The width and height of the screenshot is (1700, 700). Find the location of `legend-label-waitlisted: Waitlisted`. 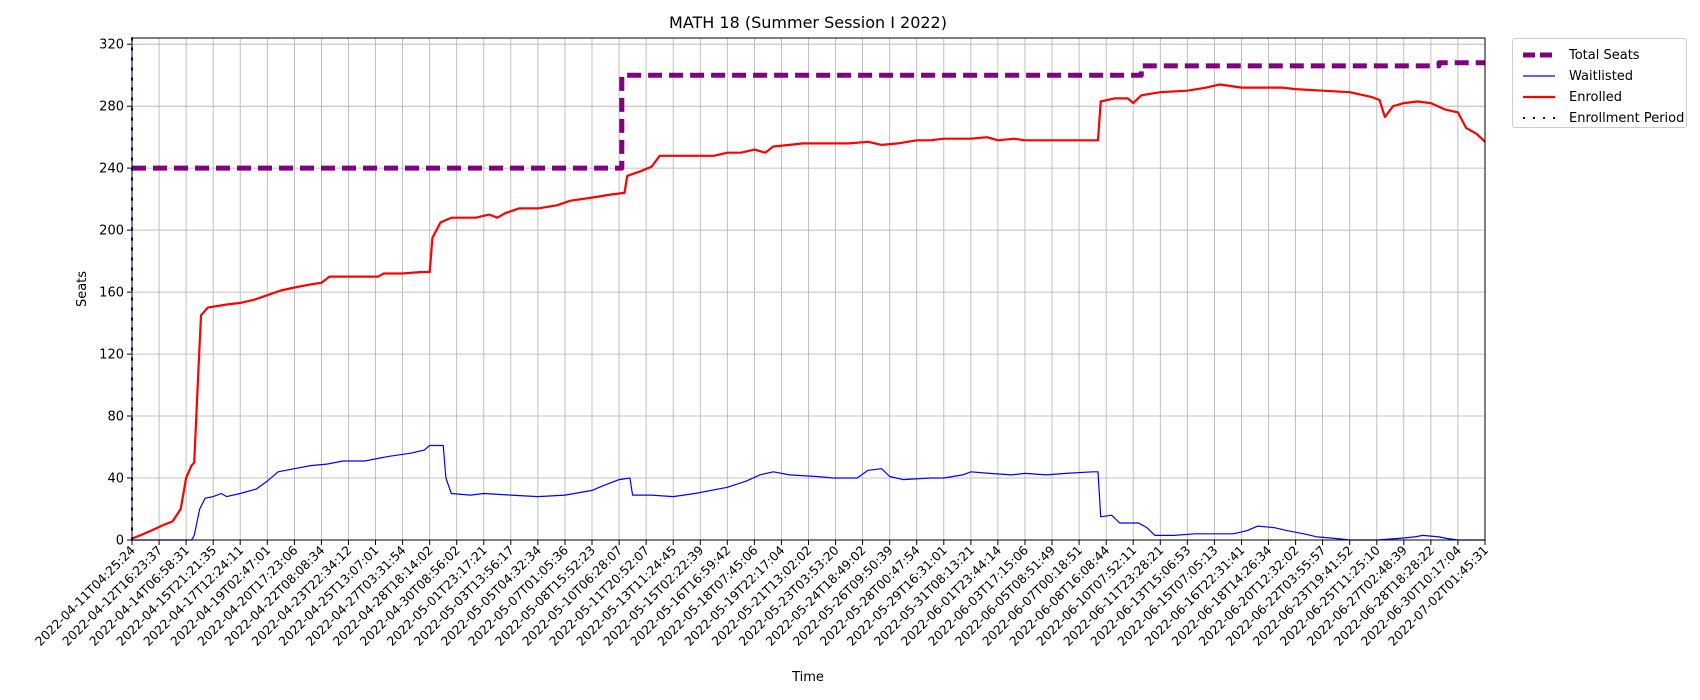

legend-label-waitlisted: Waitlisted is located at coordinates (1601, 76).